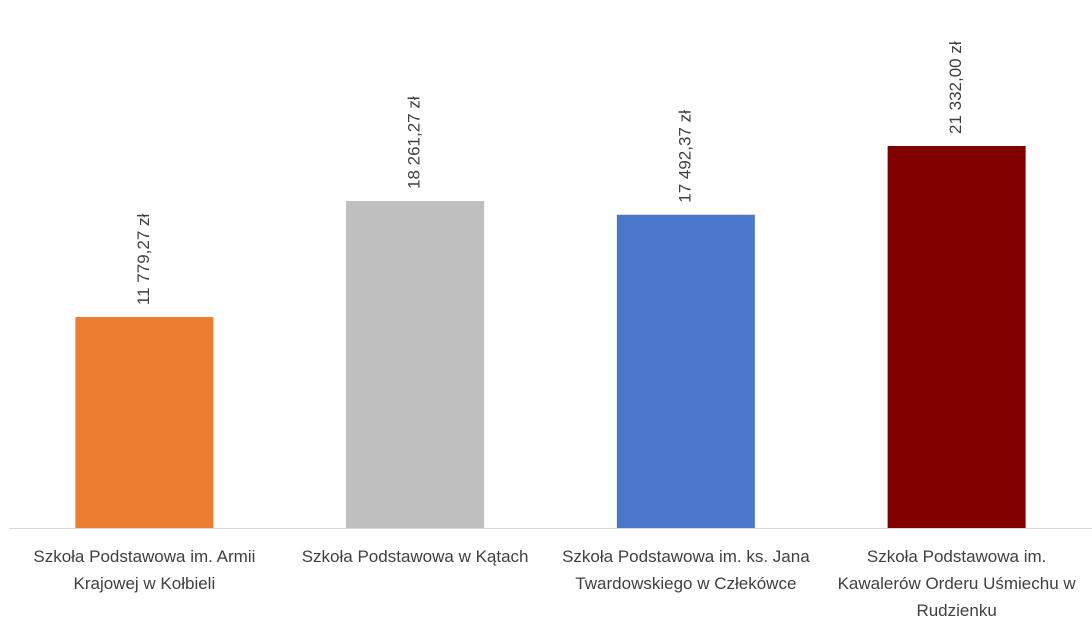  I want to click on value-label: 17 492,37 zł, so click(684, 156).